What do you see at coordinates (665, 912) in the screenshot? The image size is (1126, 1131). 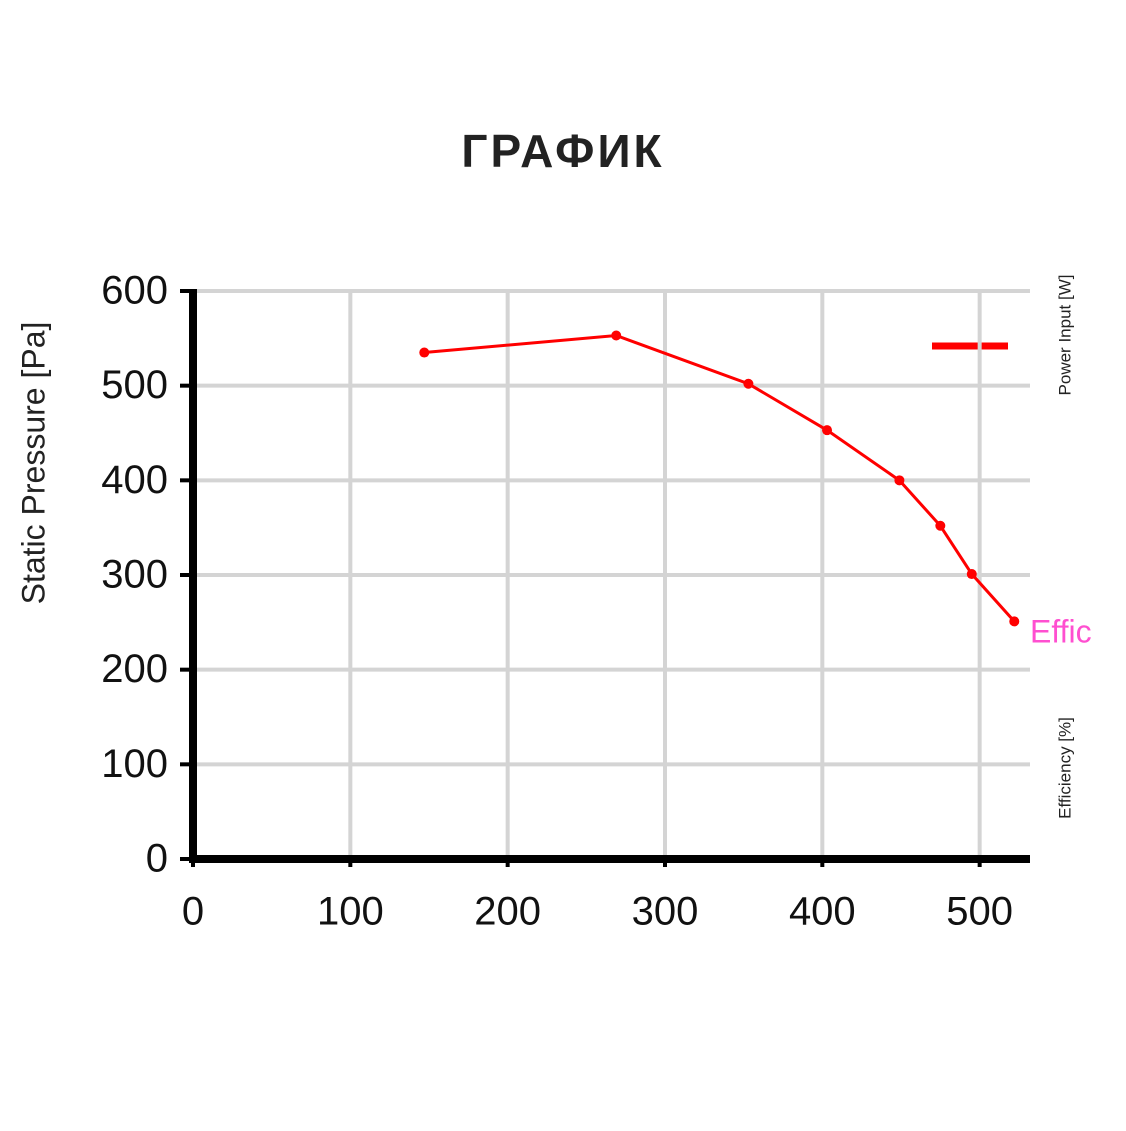 I see `x-tick-label: 300` at bounding box center [665, 912].